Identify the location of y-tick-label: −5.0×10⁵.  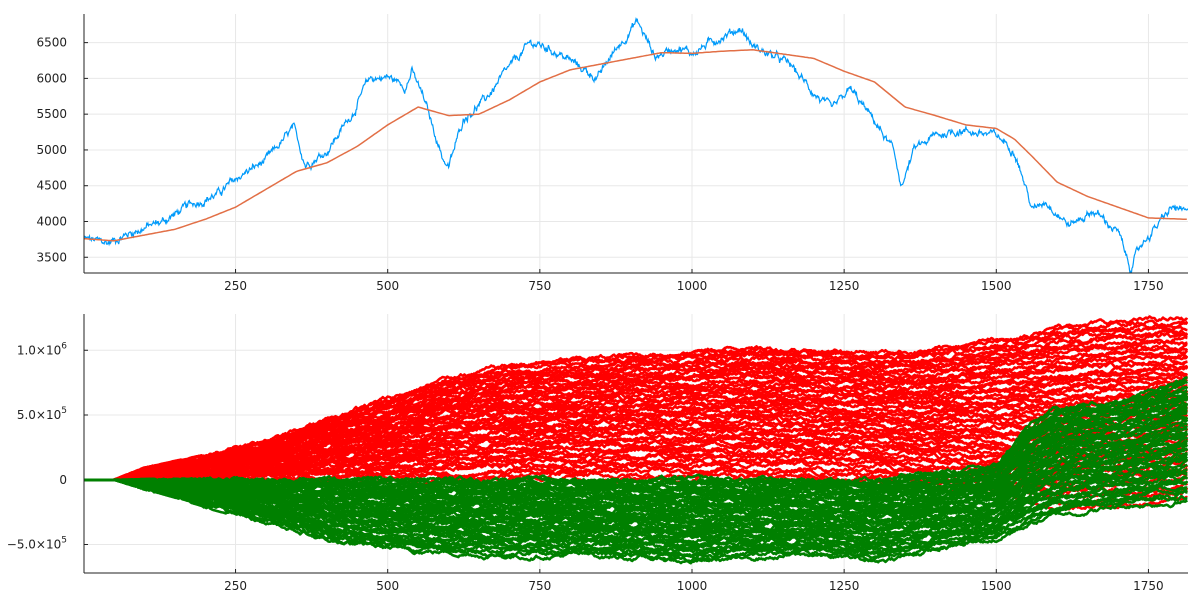
(37, 544).